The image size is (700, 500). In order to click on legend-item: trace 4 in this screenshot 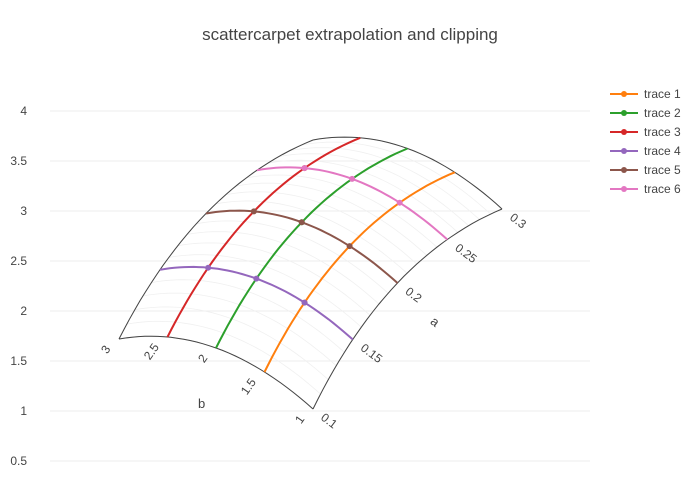, I will do `click(645, 151)`.